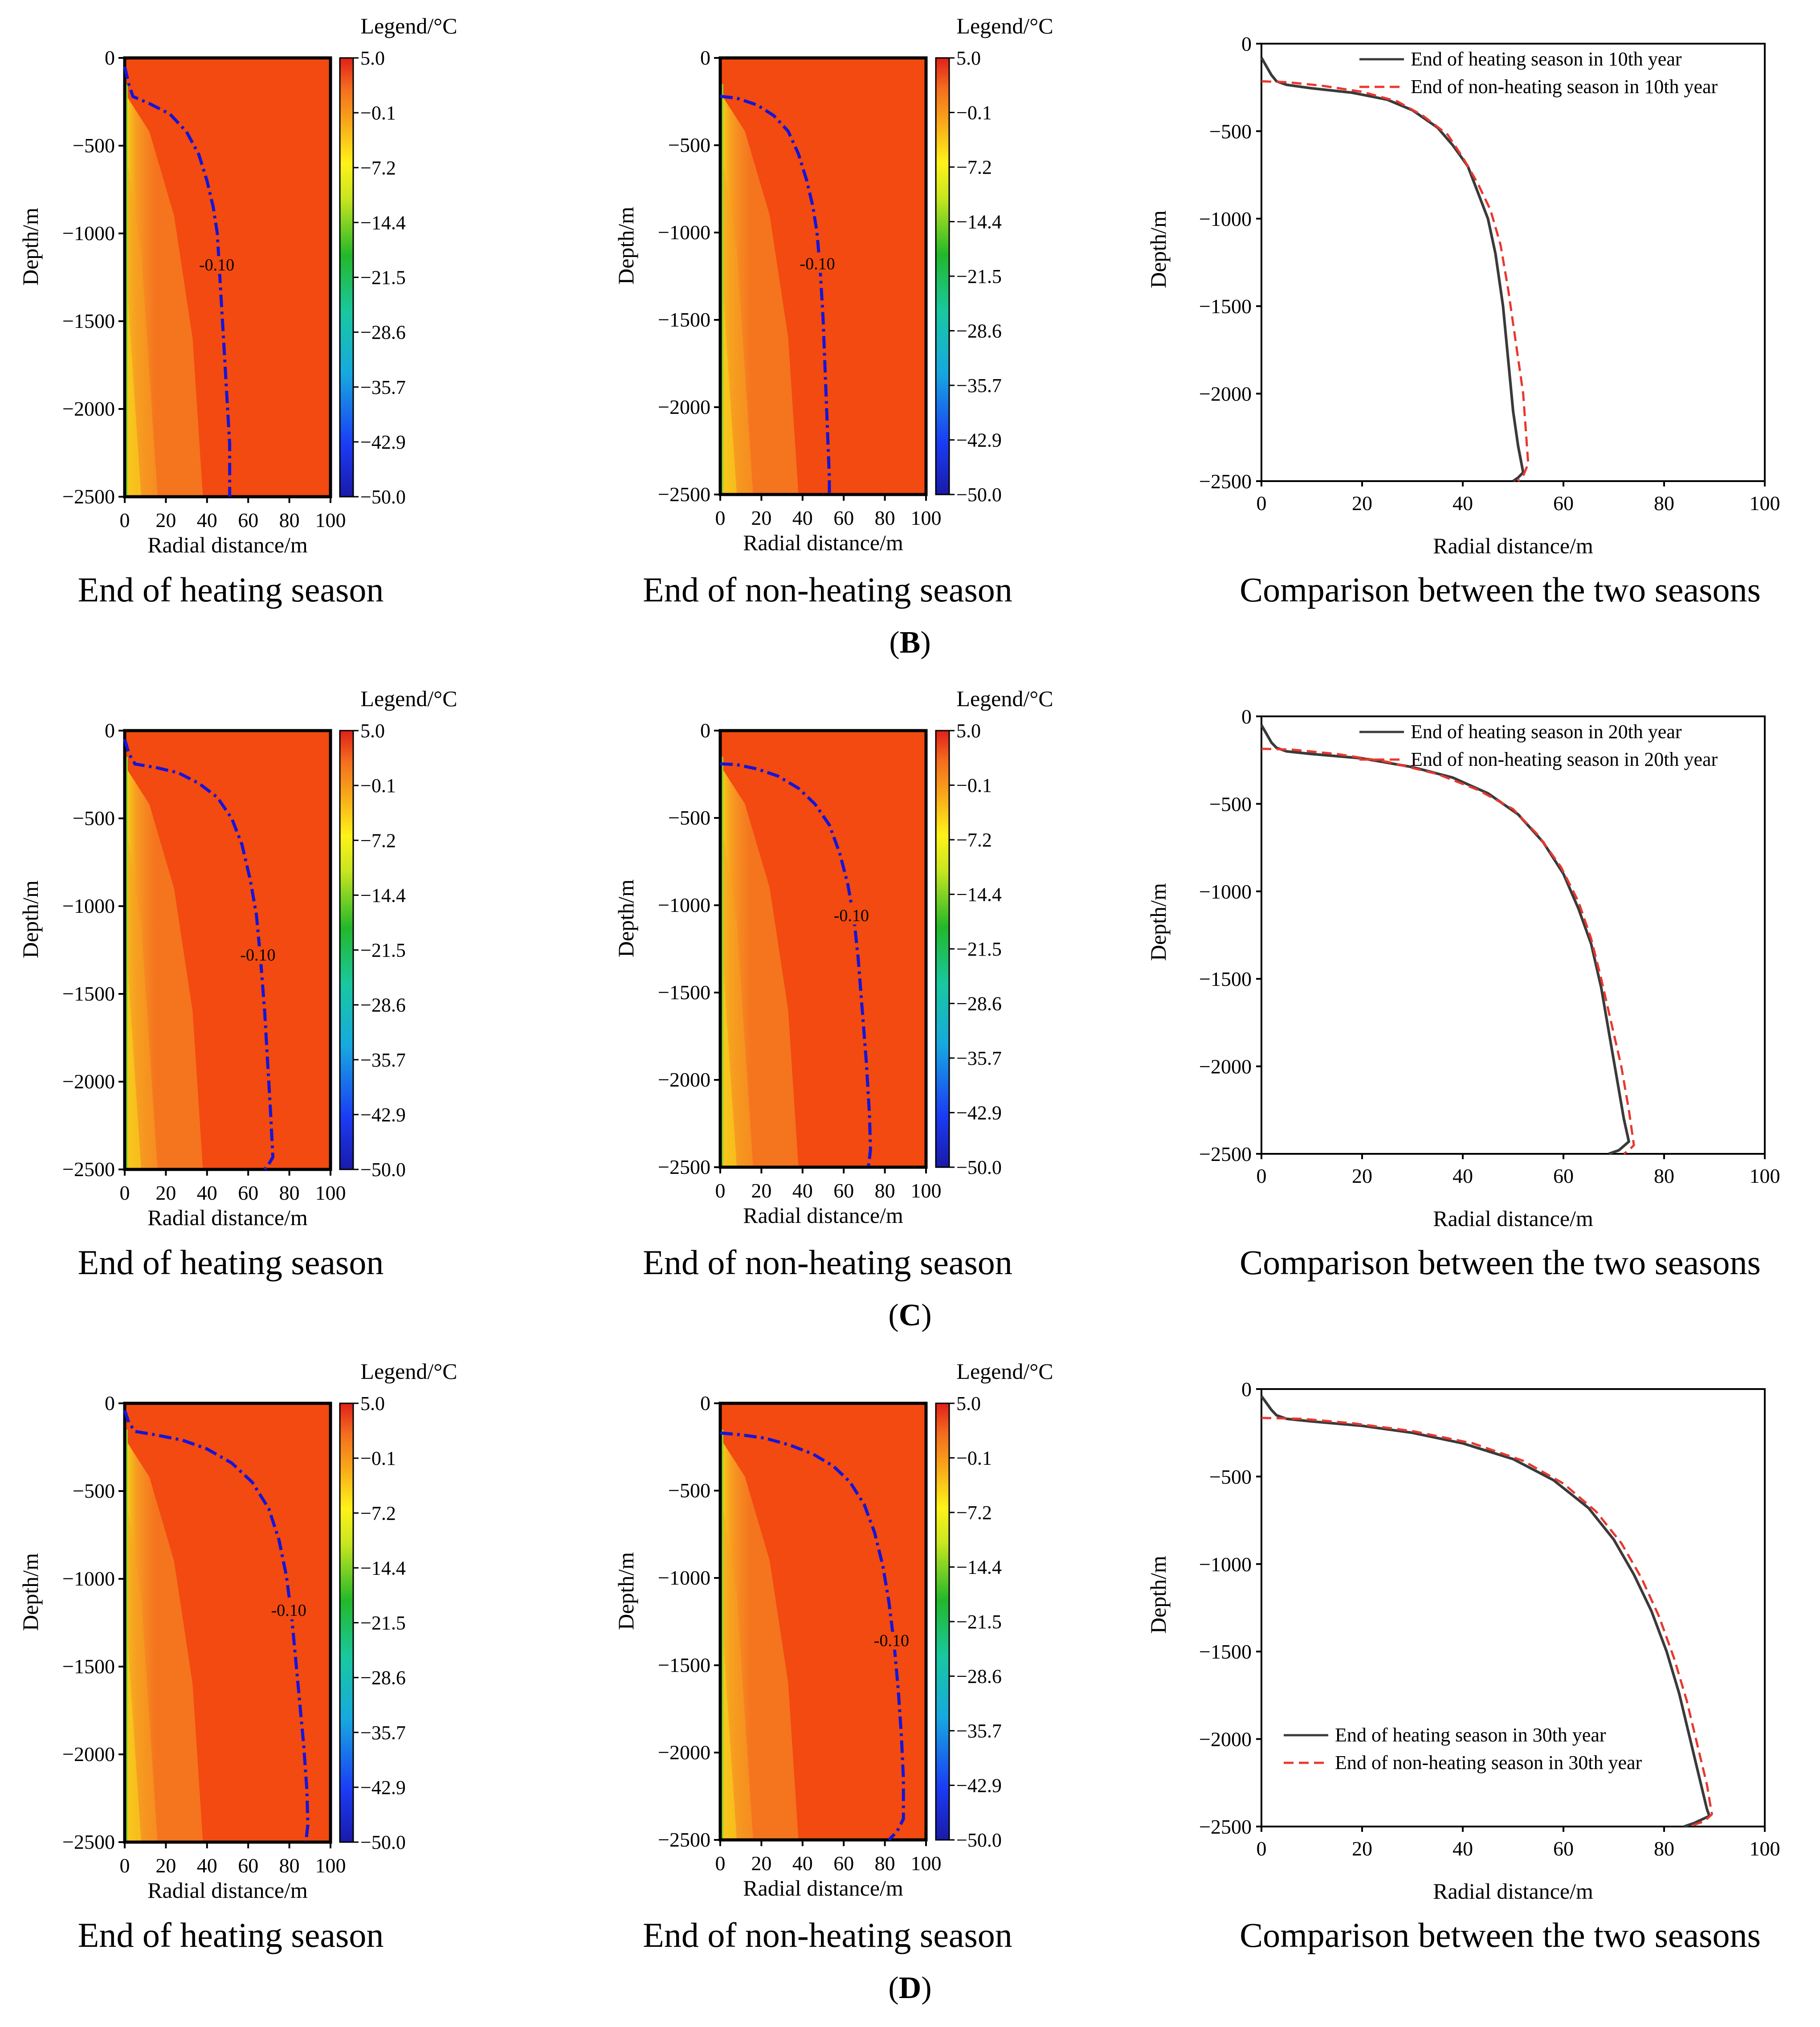 The height and width of the screenshot is (2027, 1820). Describe the element at coordinates (909, 1315) in the screenshot. I see `panel-letter: (C)` at that location.